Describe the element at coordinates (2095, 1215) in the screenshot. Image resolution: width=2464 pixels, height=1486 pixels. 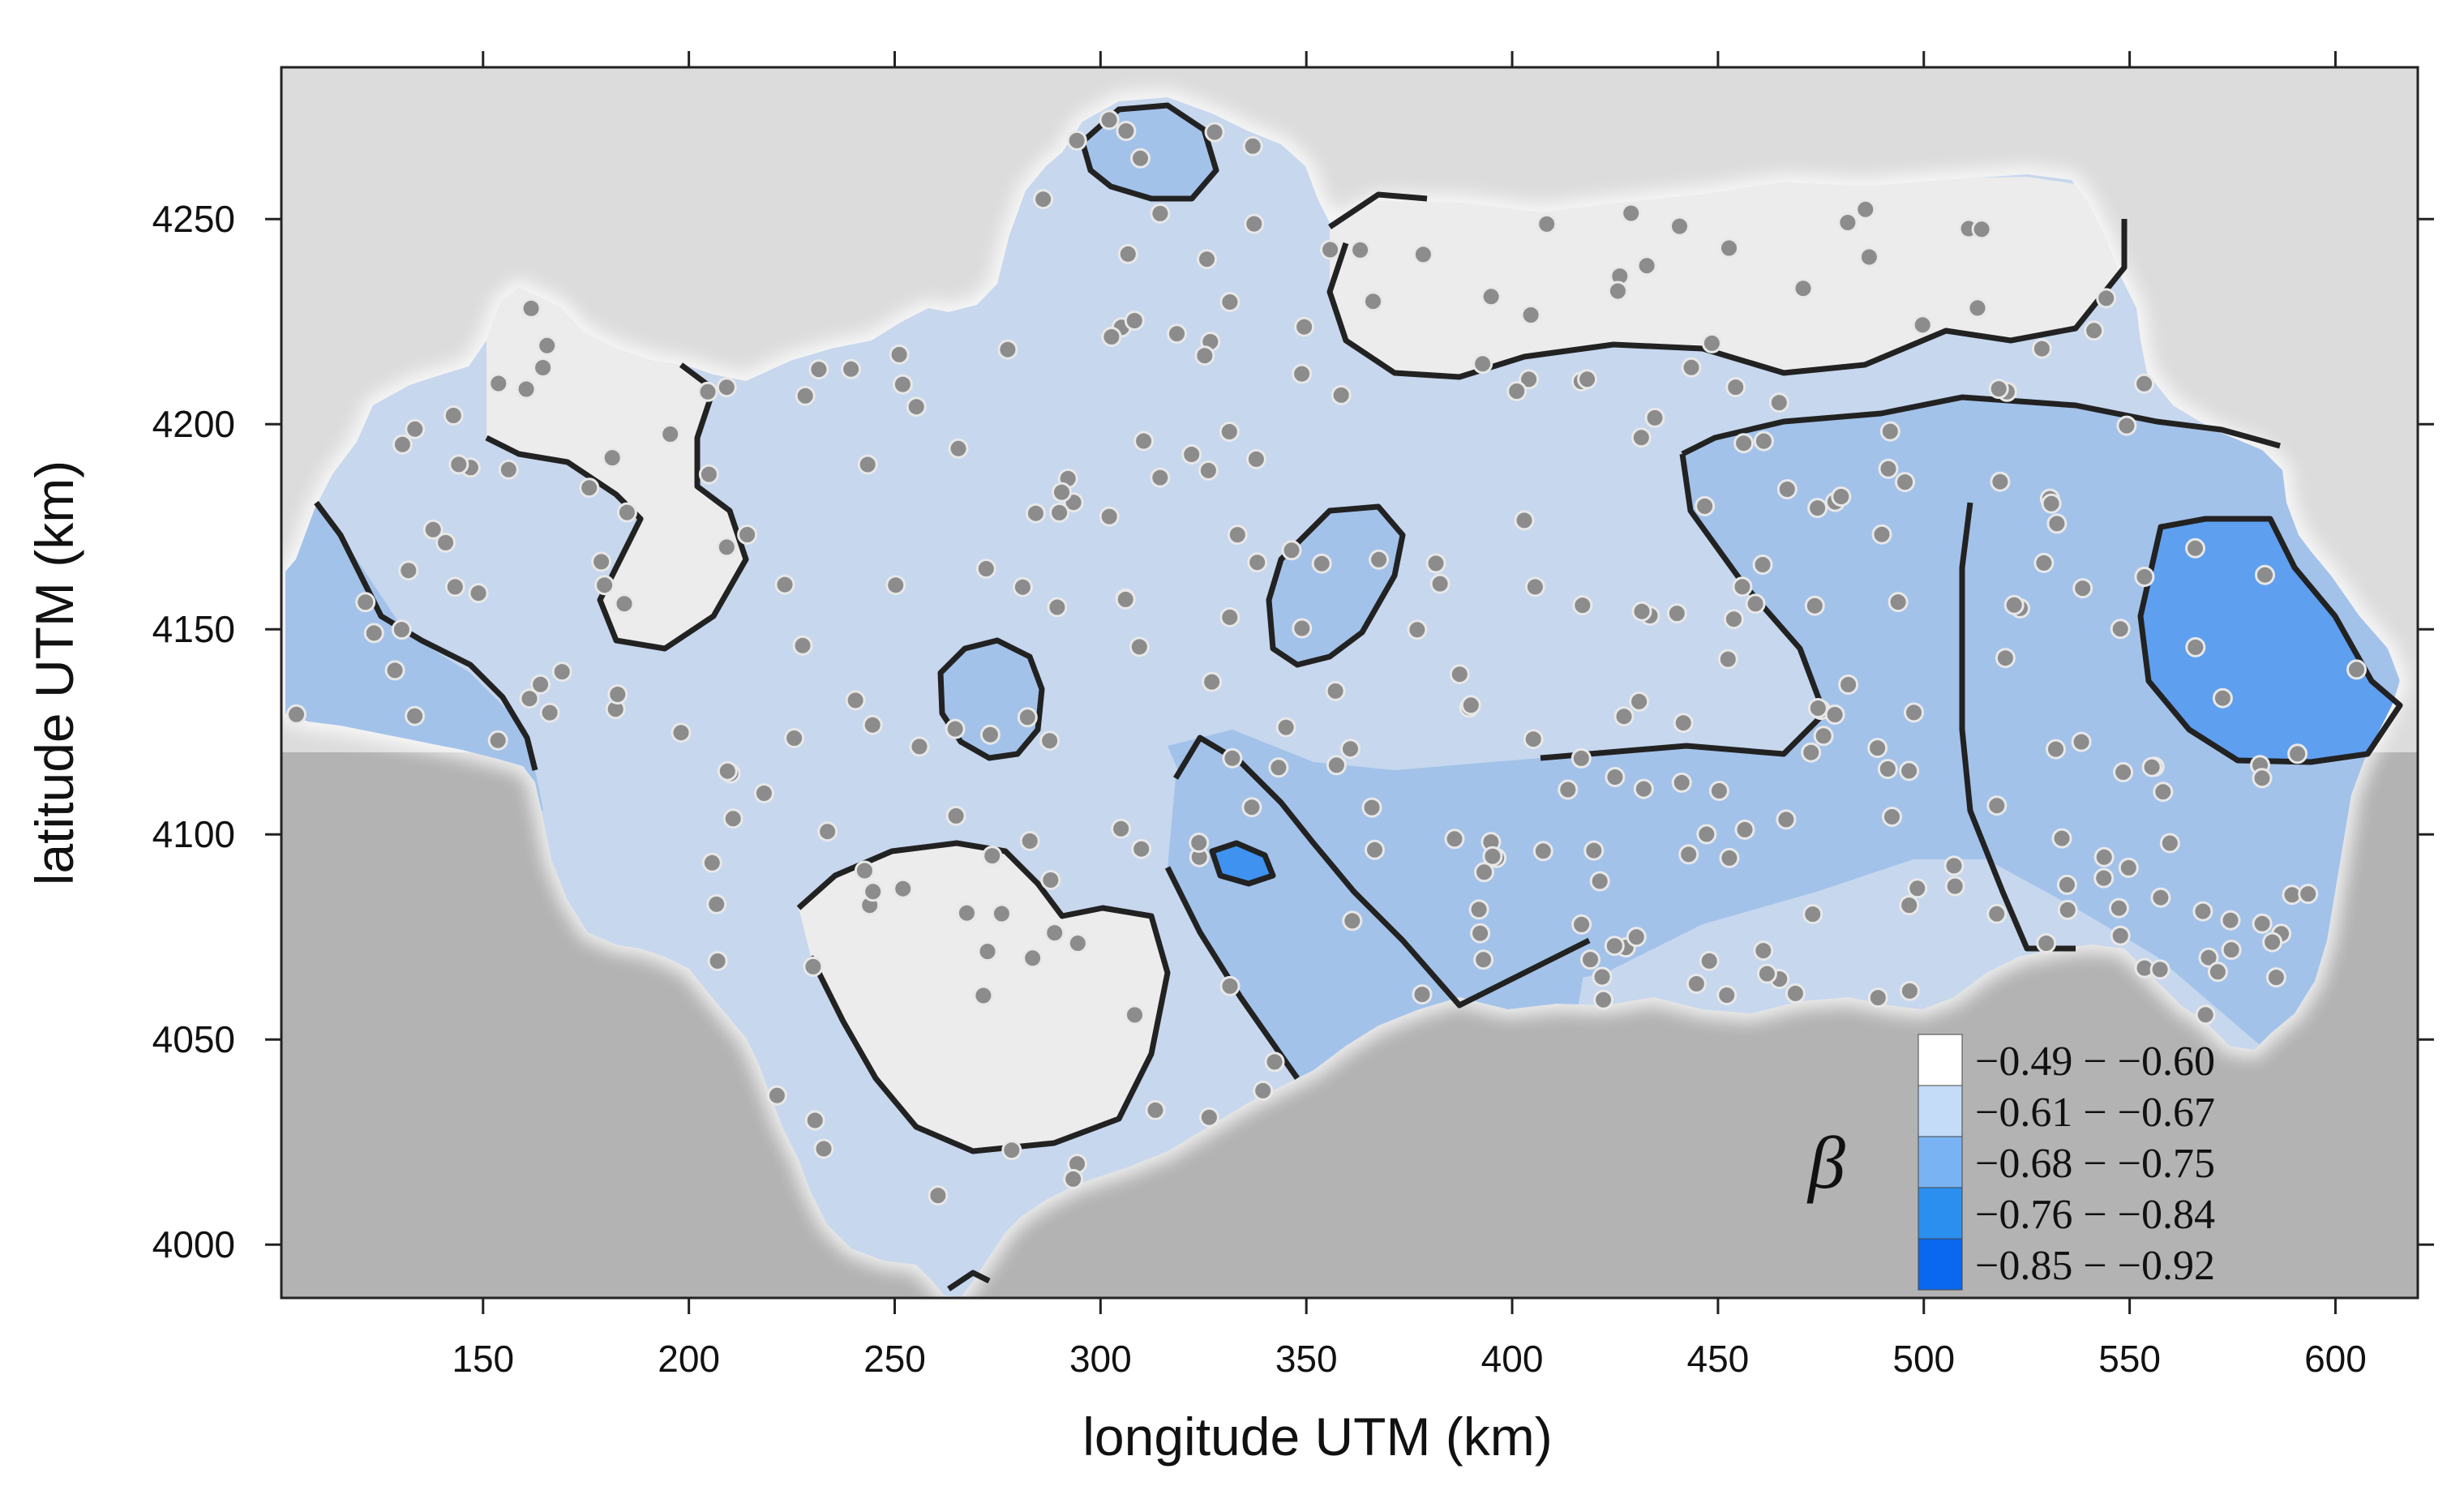
I see `legend-label: −0.76 − −0.84` at that location.